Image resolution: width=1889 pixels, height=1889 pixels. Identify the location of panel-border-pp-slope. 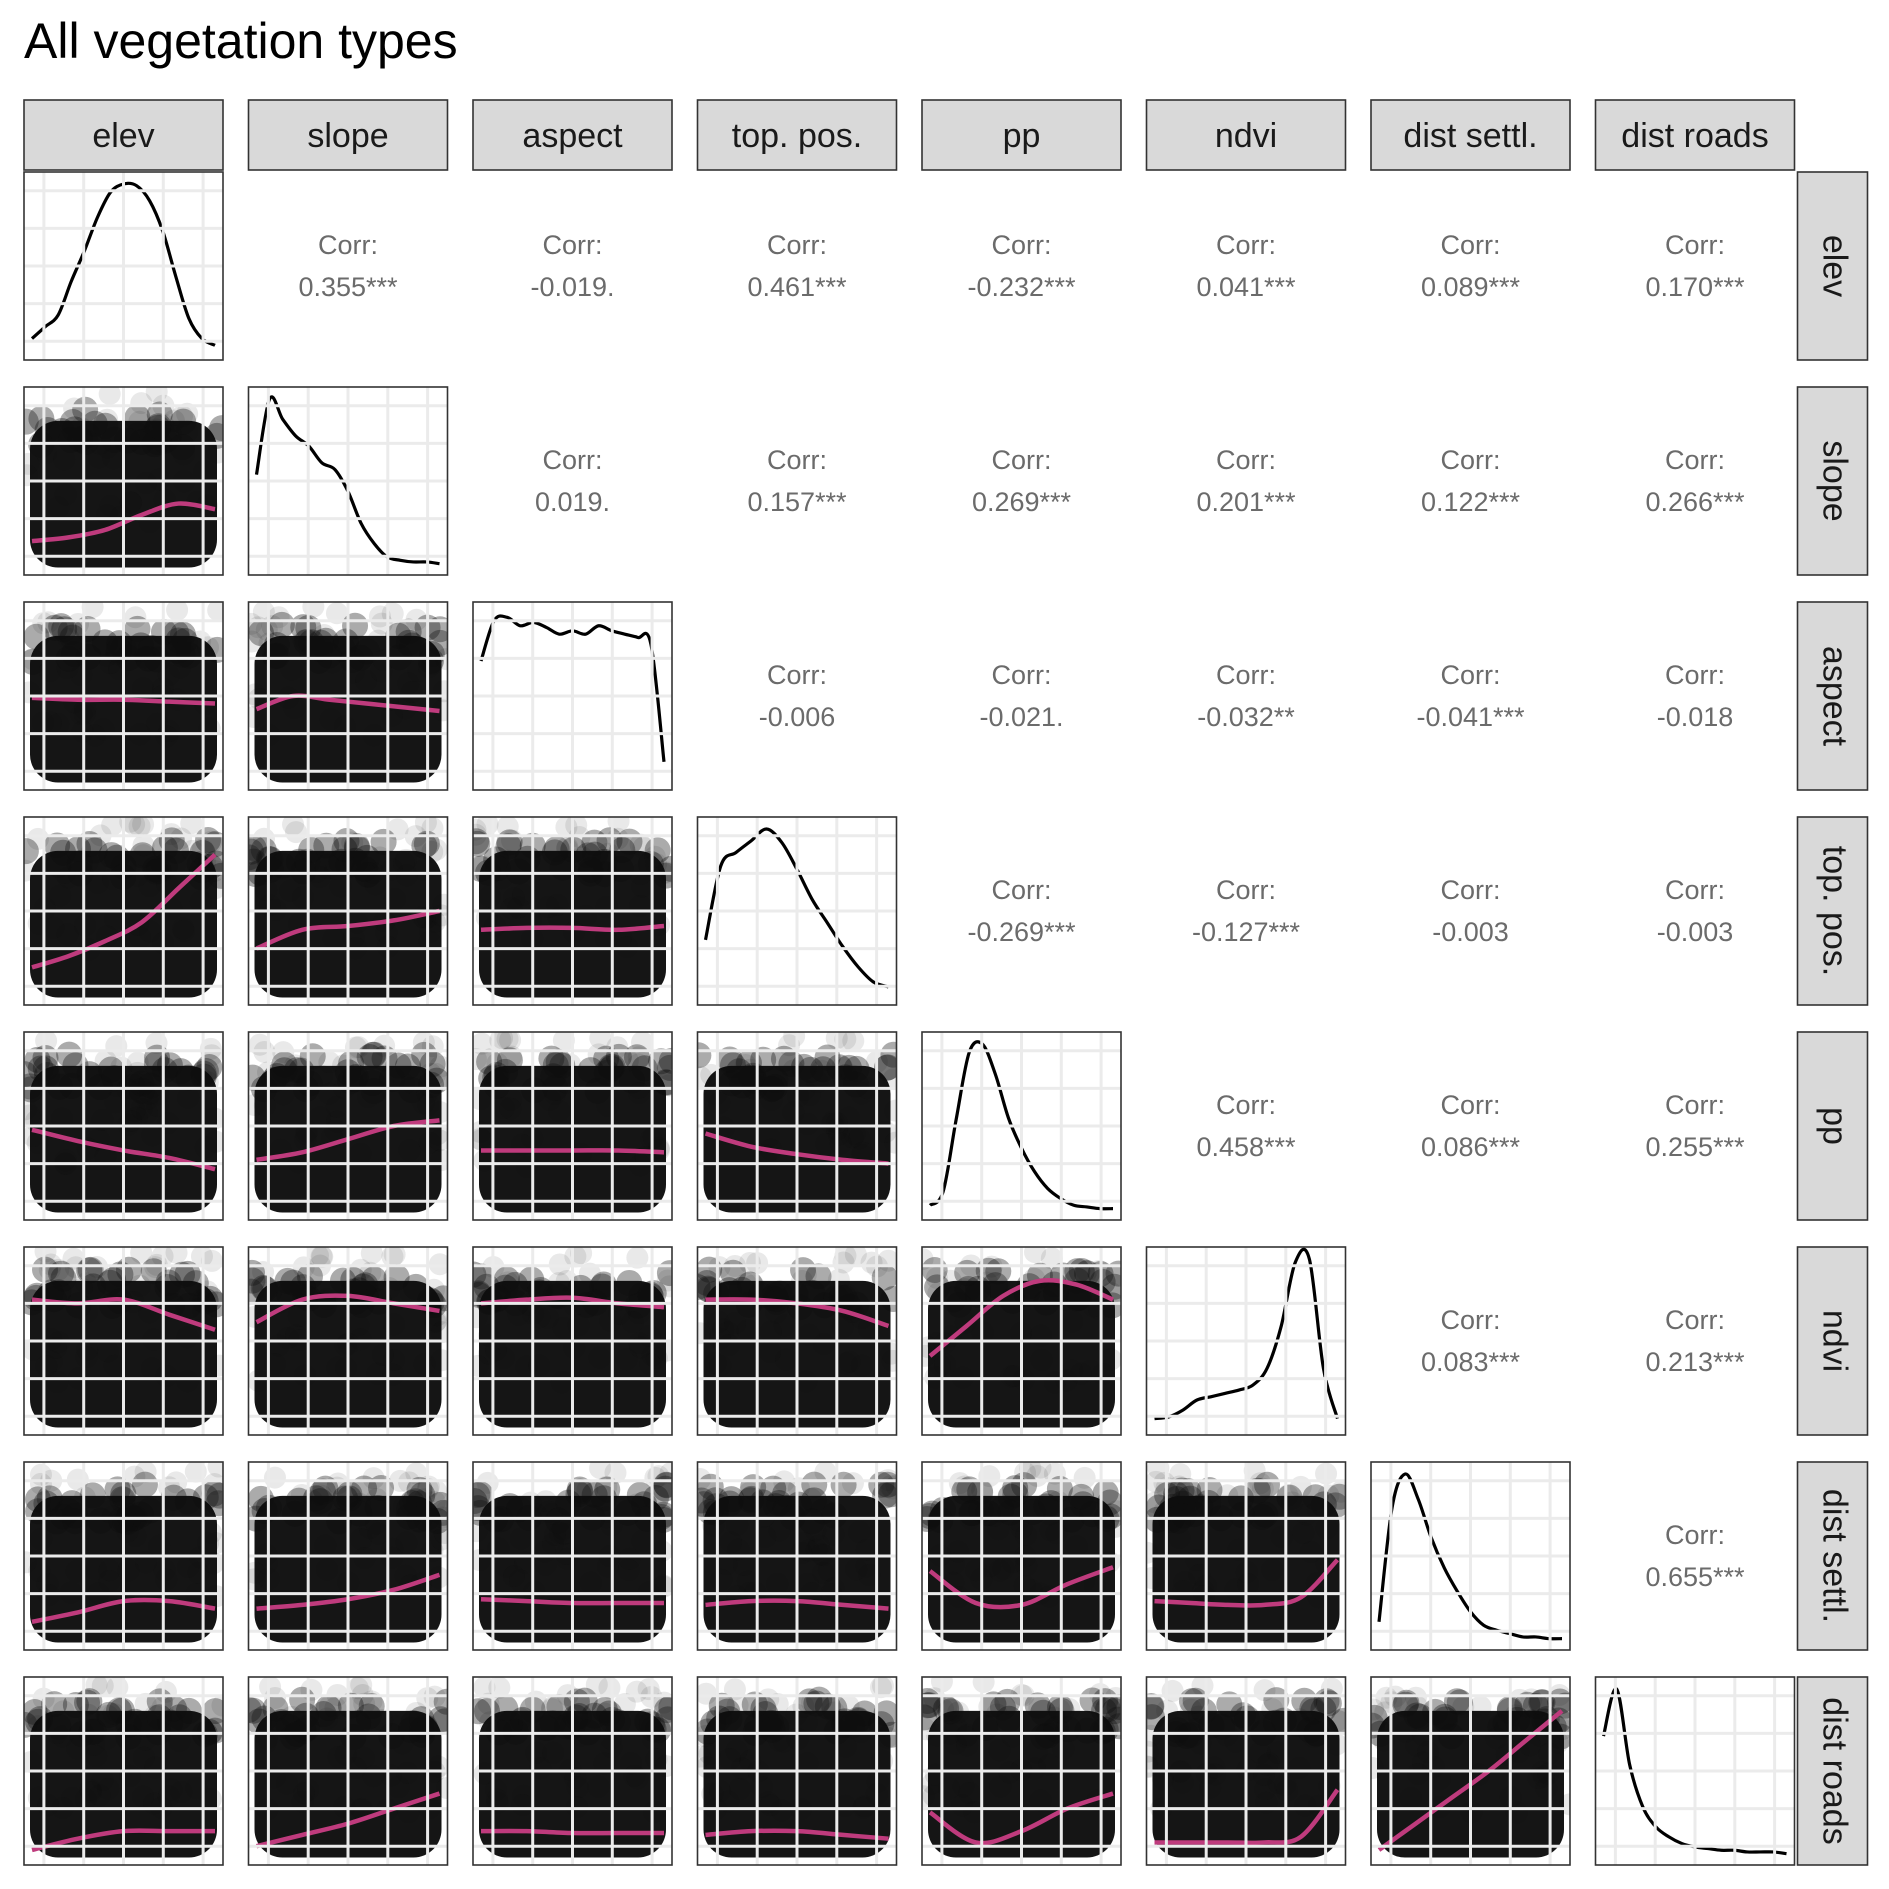
(348, 1126).